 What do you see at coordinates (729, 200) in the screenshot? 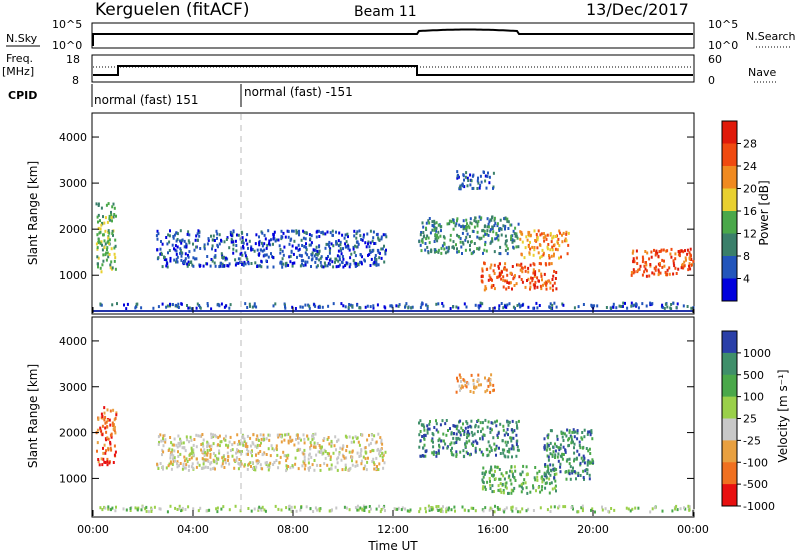
I see `colorbar-swatch` at bounding box center [729, 200].